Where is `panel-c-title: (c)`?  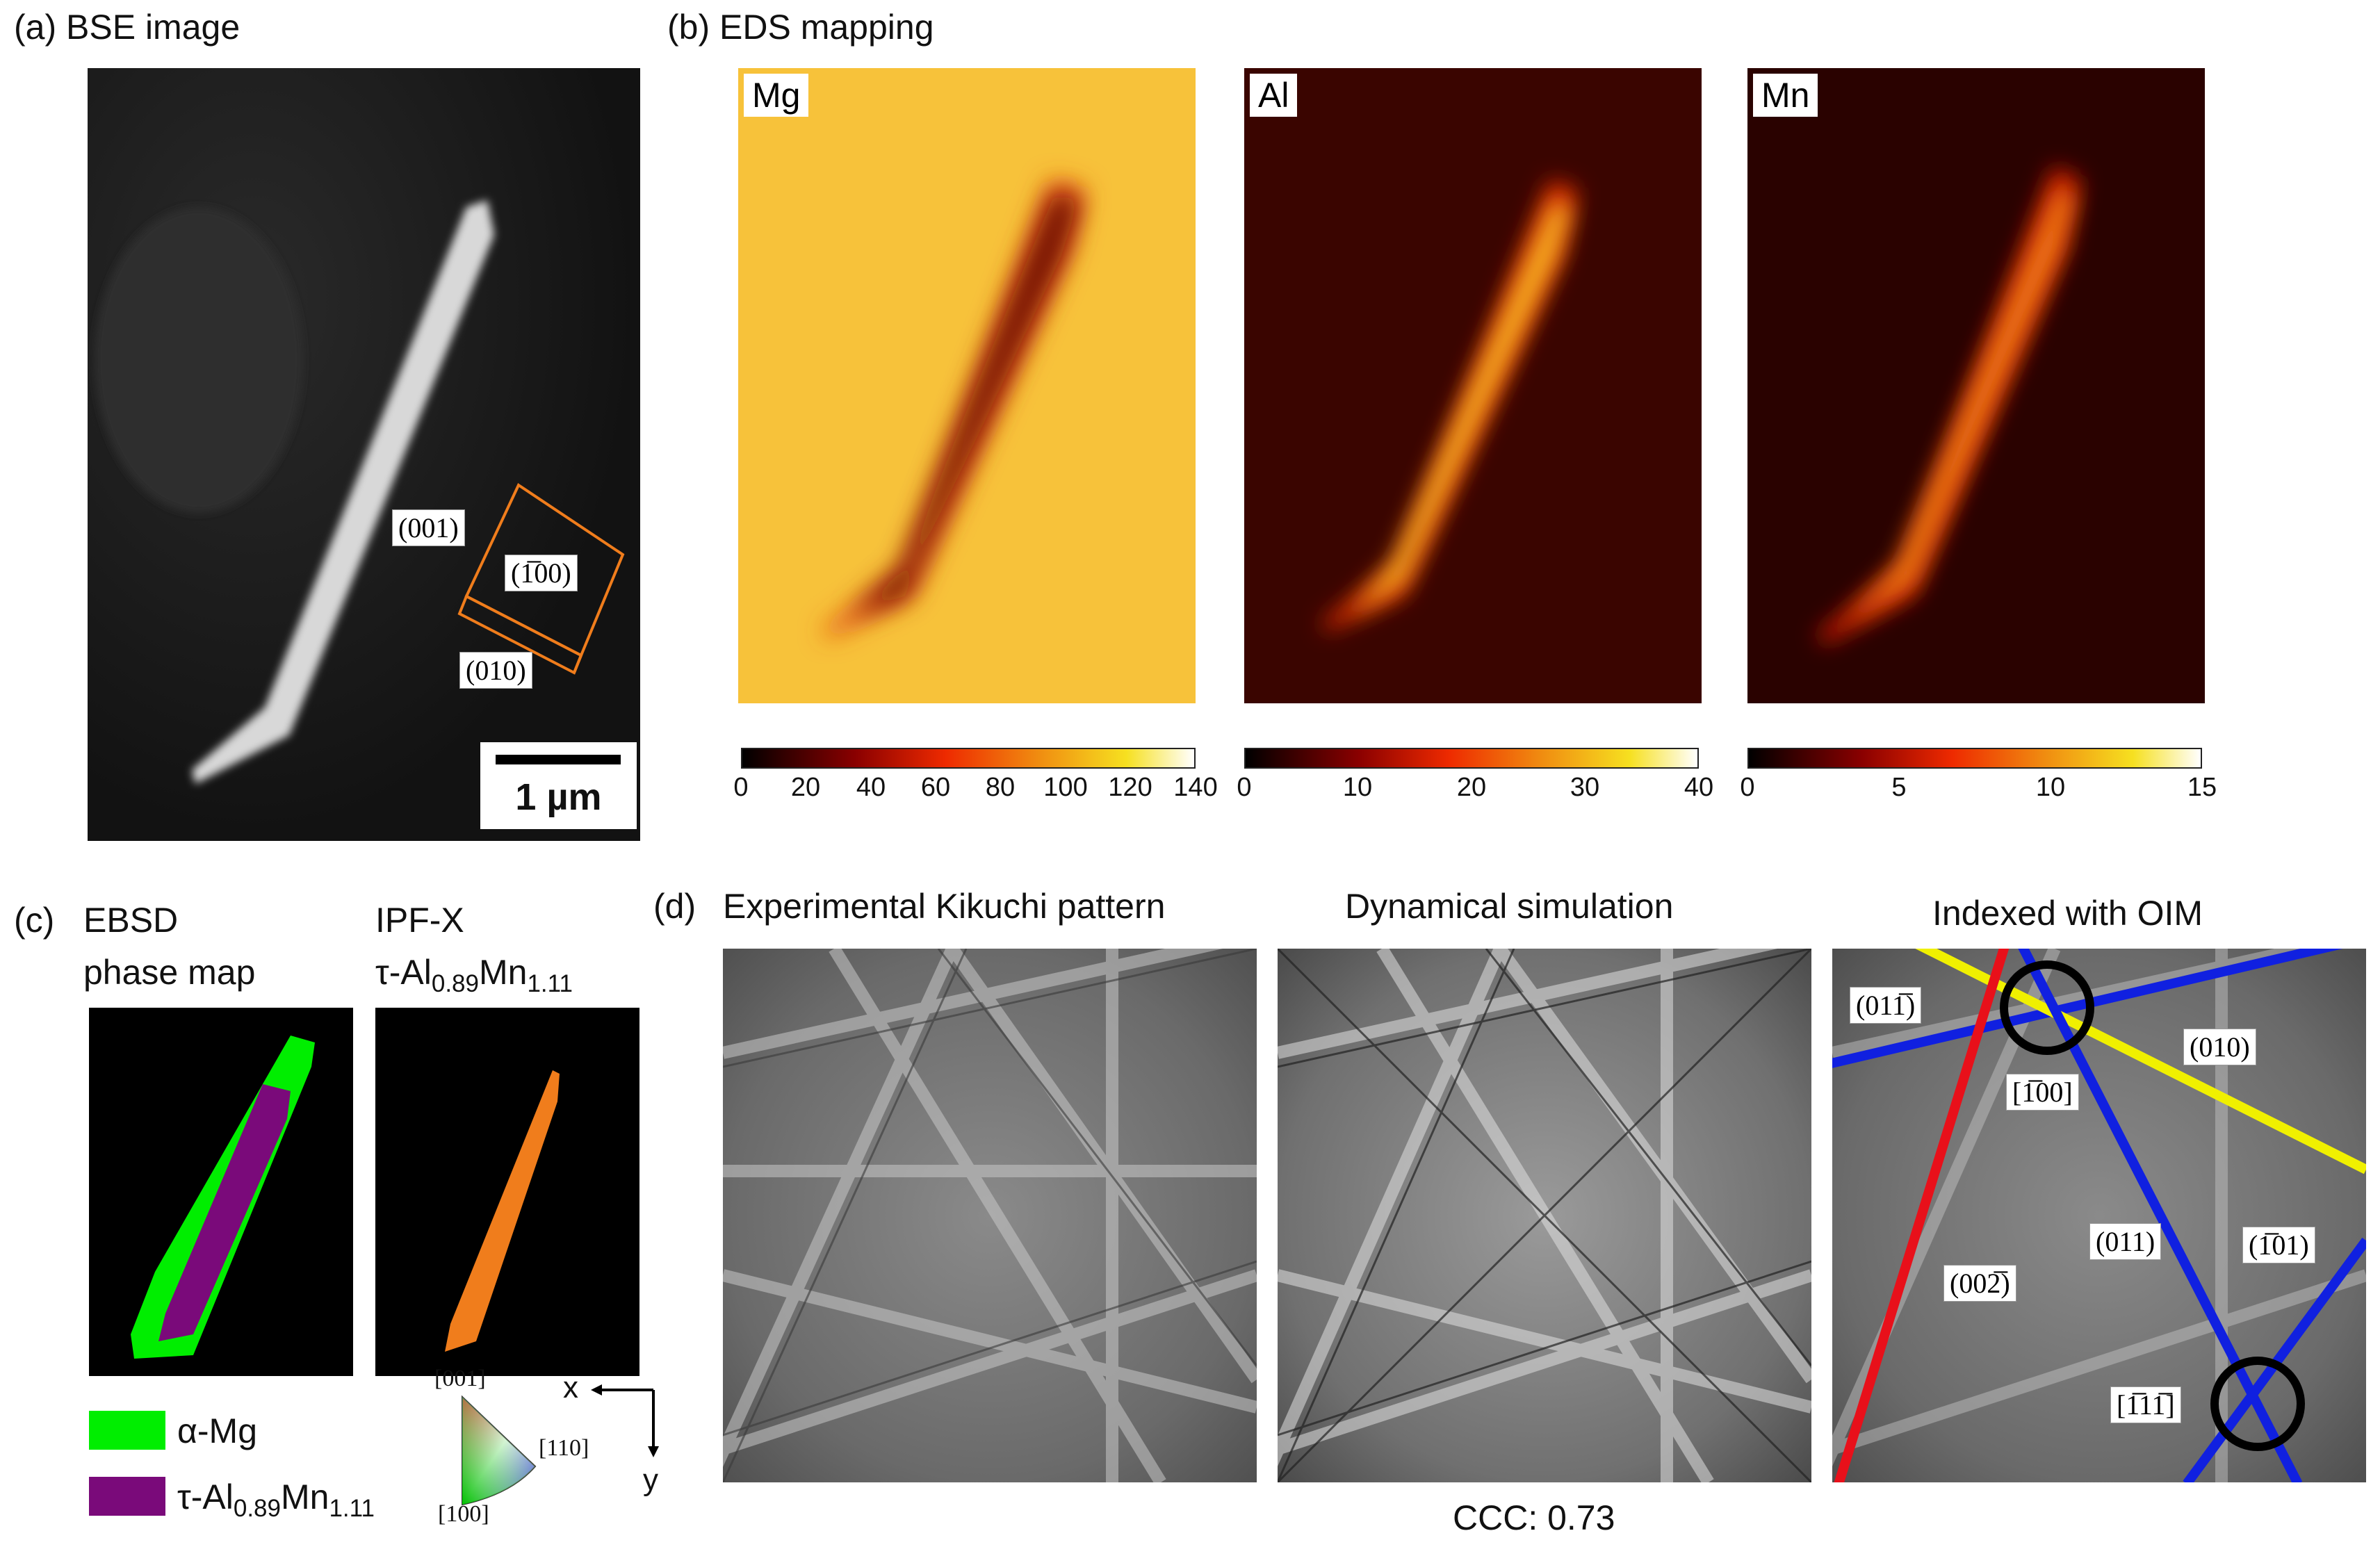
panel-c-title: (c) is located at coordinates (34, 920).